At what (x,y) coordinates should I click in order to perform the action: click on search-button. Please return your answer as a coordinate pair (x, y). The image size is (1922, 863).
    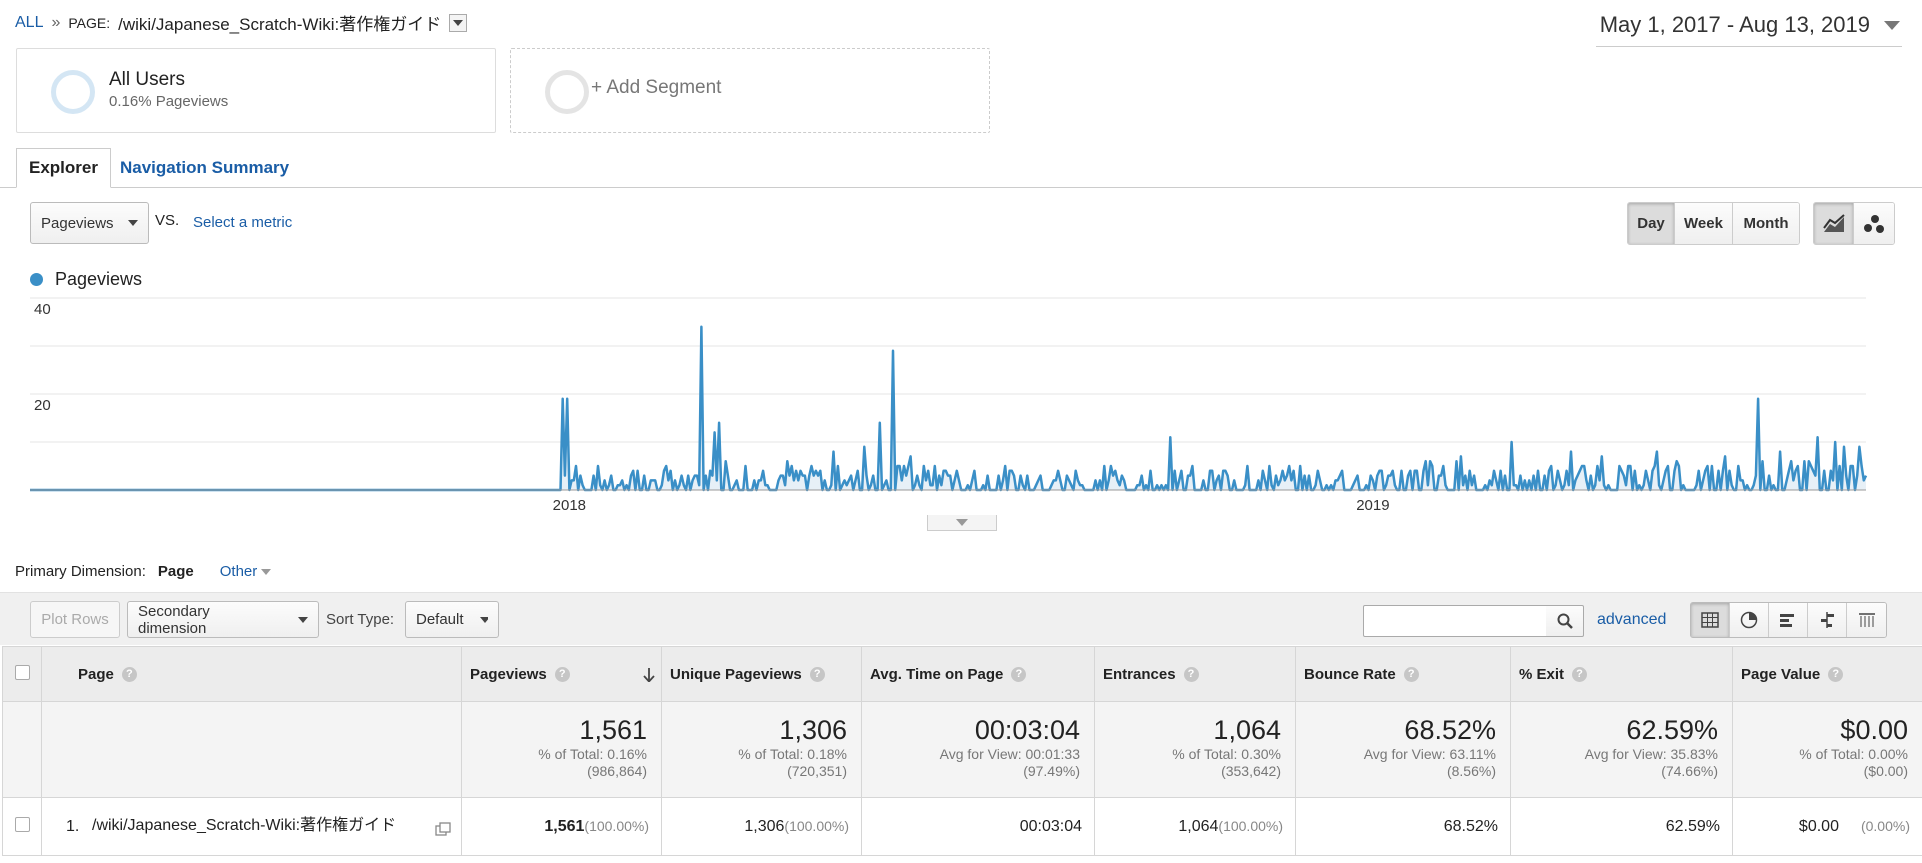
    Looking at the image, I should click on (1565, 621).